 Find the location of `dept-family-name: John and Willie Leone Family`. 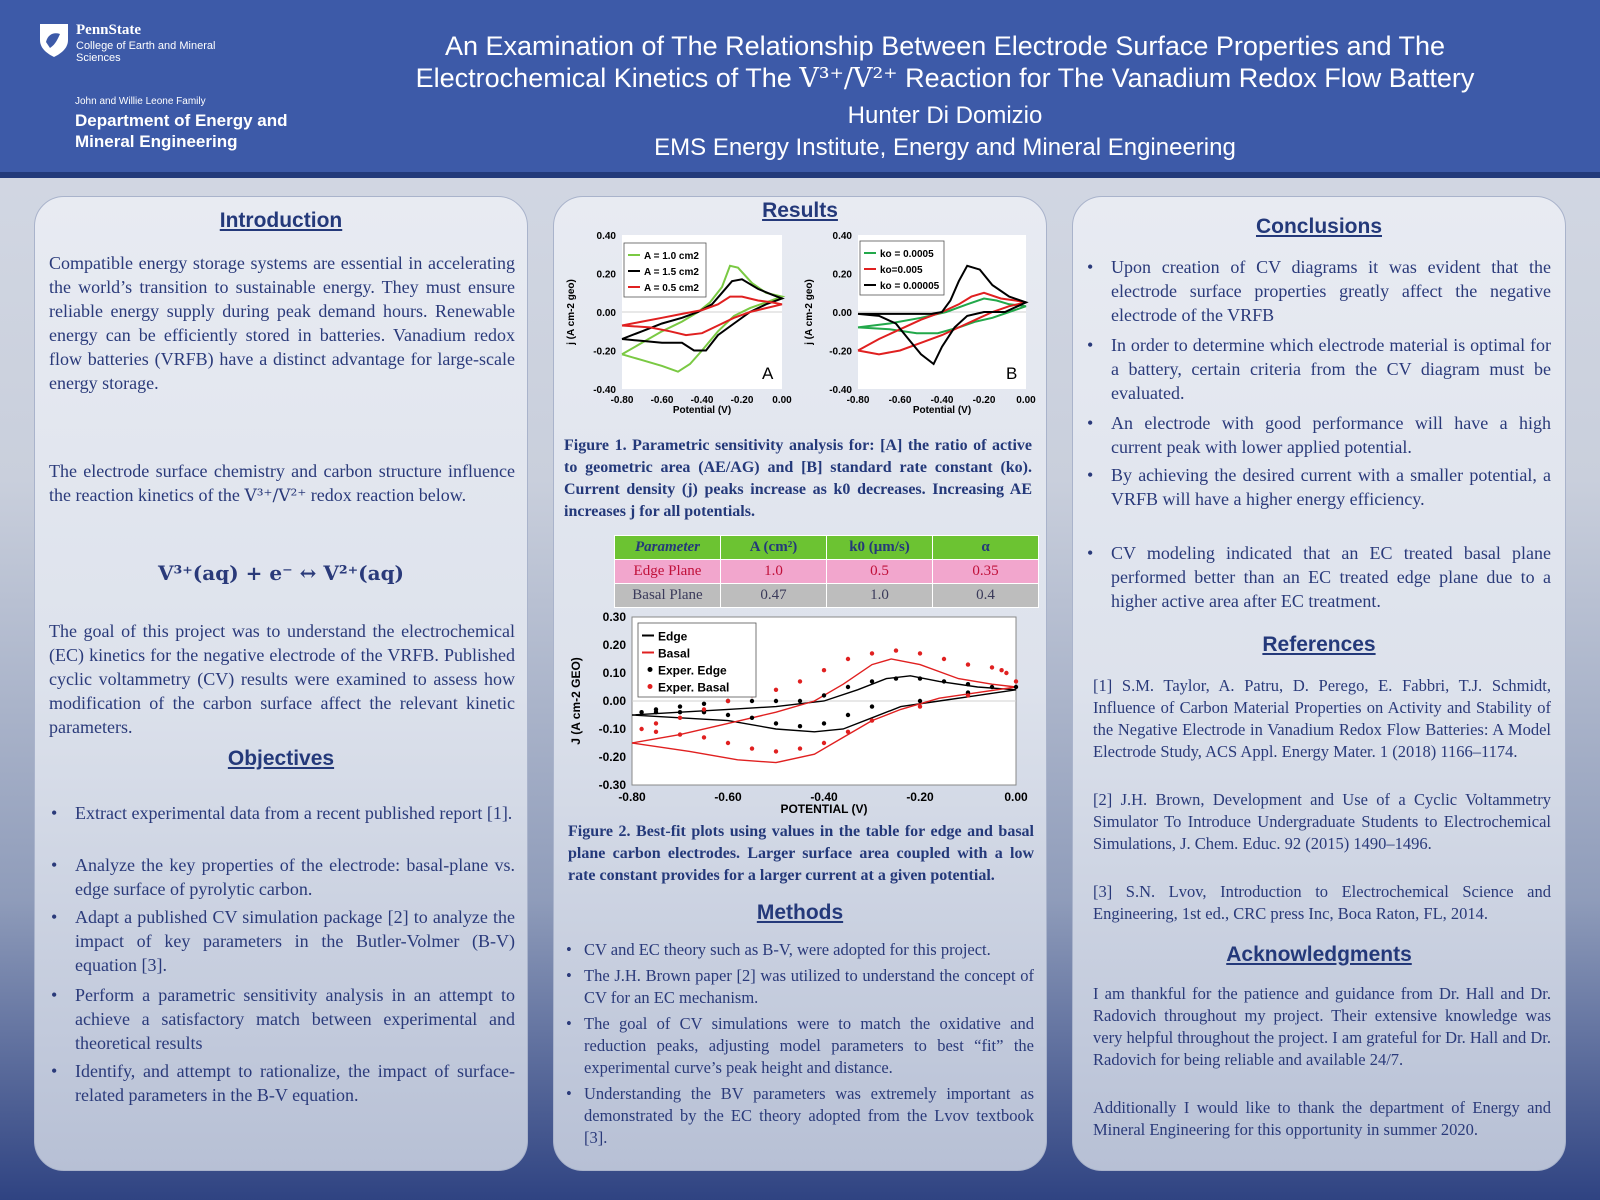

dept-family-name: John and Willie Leone Family is located at coordinates (140, 101).